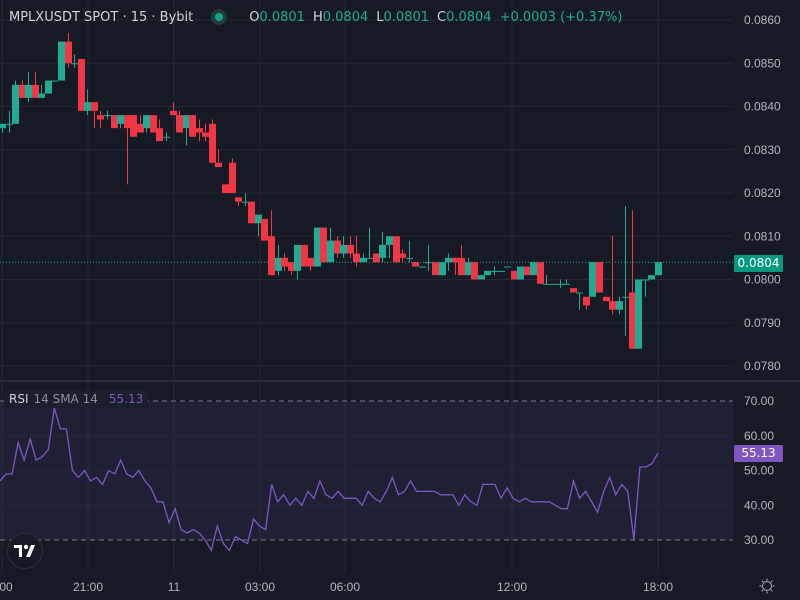 The image size is (800, 600). Describe the element at coordinates (762, 193) in the screenshot. I see `price-axis-label: 0.0820` at that location.